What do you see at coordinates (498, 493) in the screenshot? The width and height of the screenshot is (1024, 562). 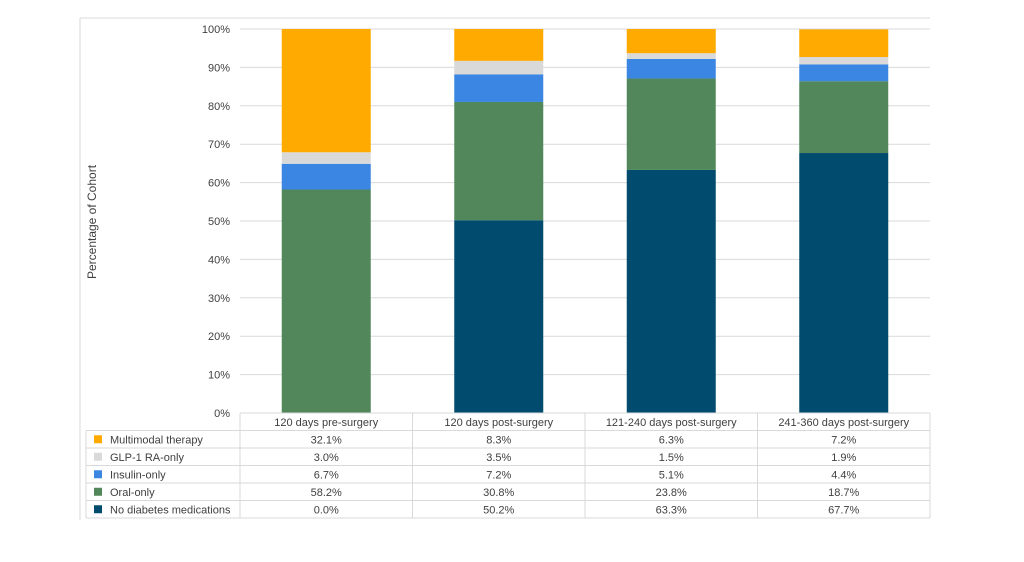 I see `data-label: 30.8%` at bounding box center [498, 493].